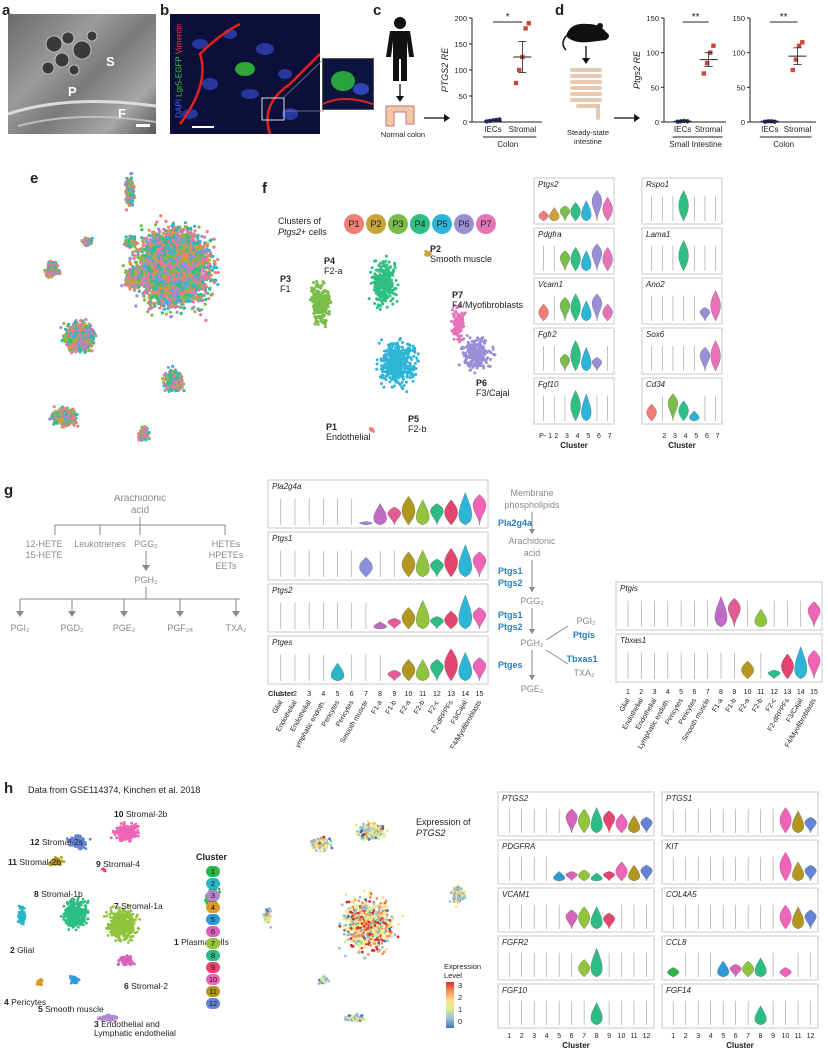  What do you see at coordinates (784, 17) in the screenshot?
I see `significance-mark: **` at bounding box center [784, 17].